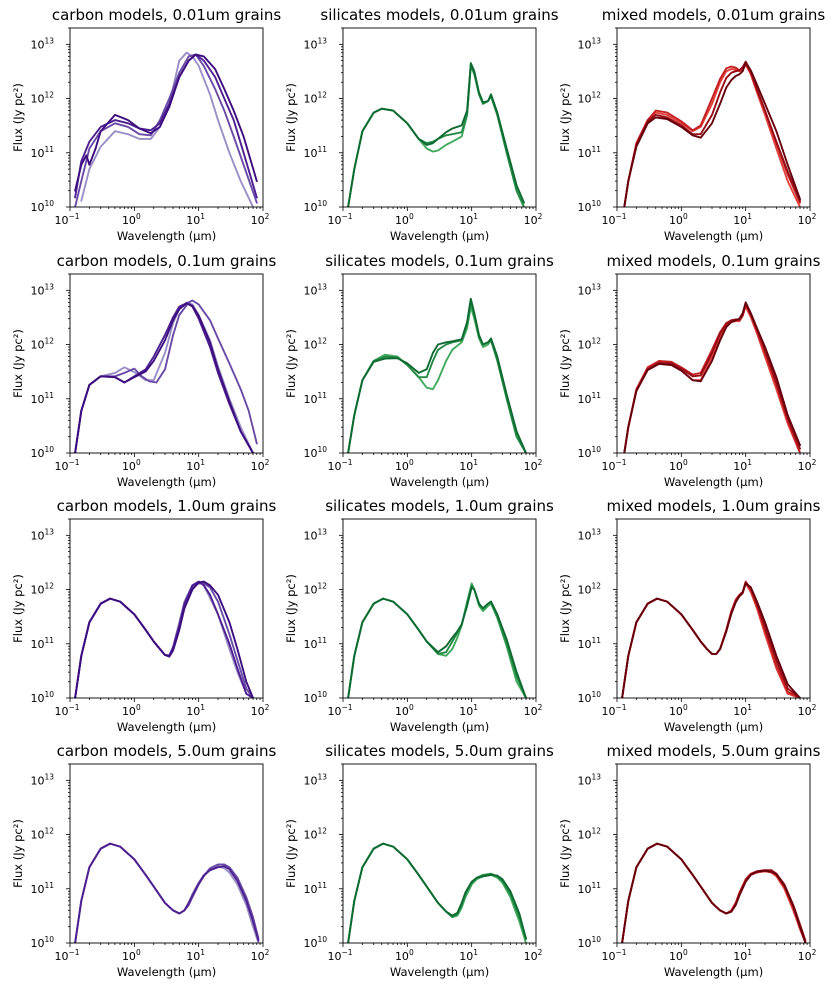 The width and height of the screenshot is (830, 997). What do you see at coordinates (714, 751) in the screenshot?
I see `chart-title: mixed models, 5.0um grains` at bounding box center [714, 751].